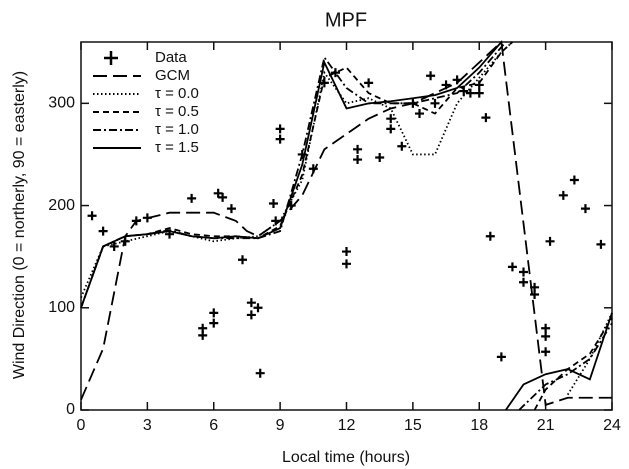  I want to click on y-tick-label: 300, so click(61, 103).